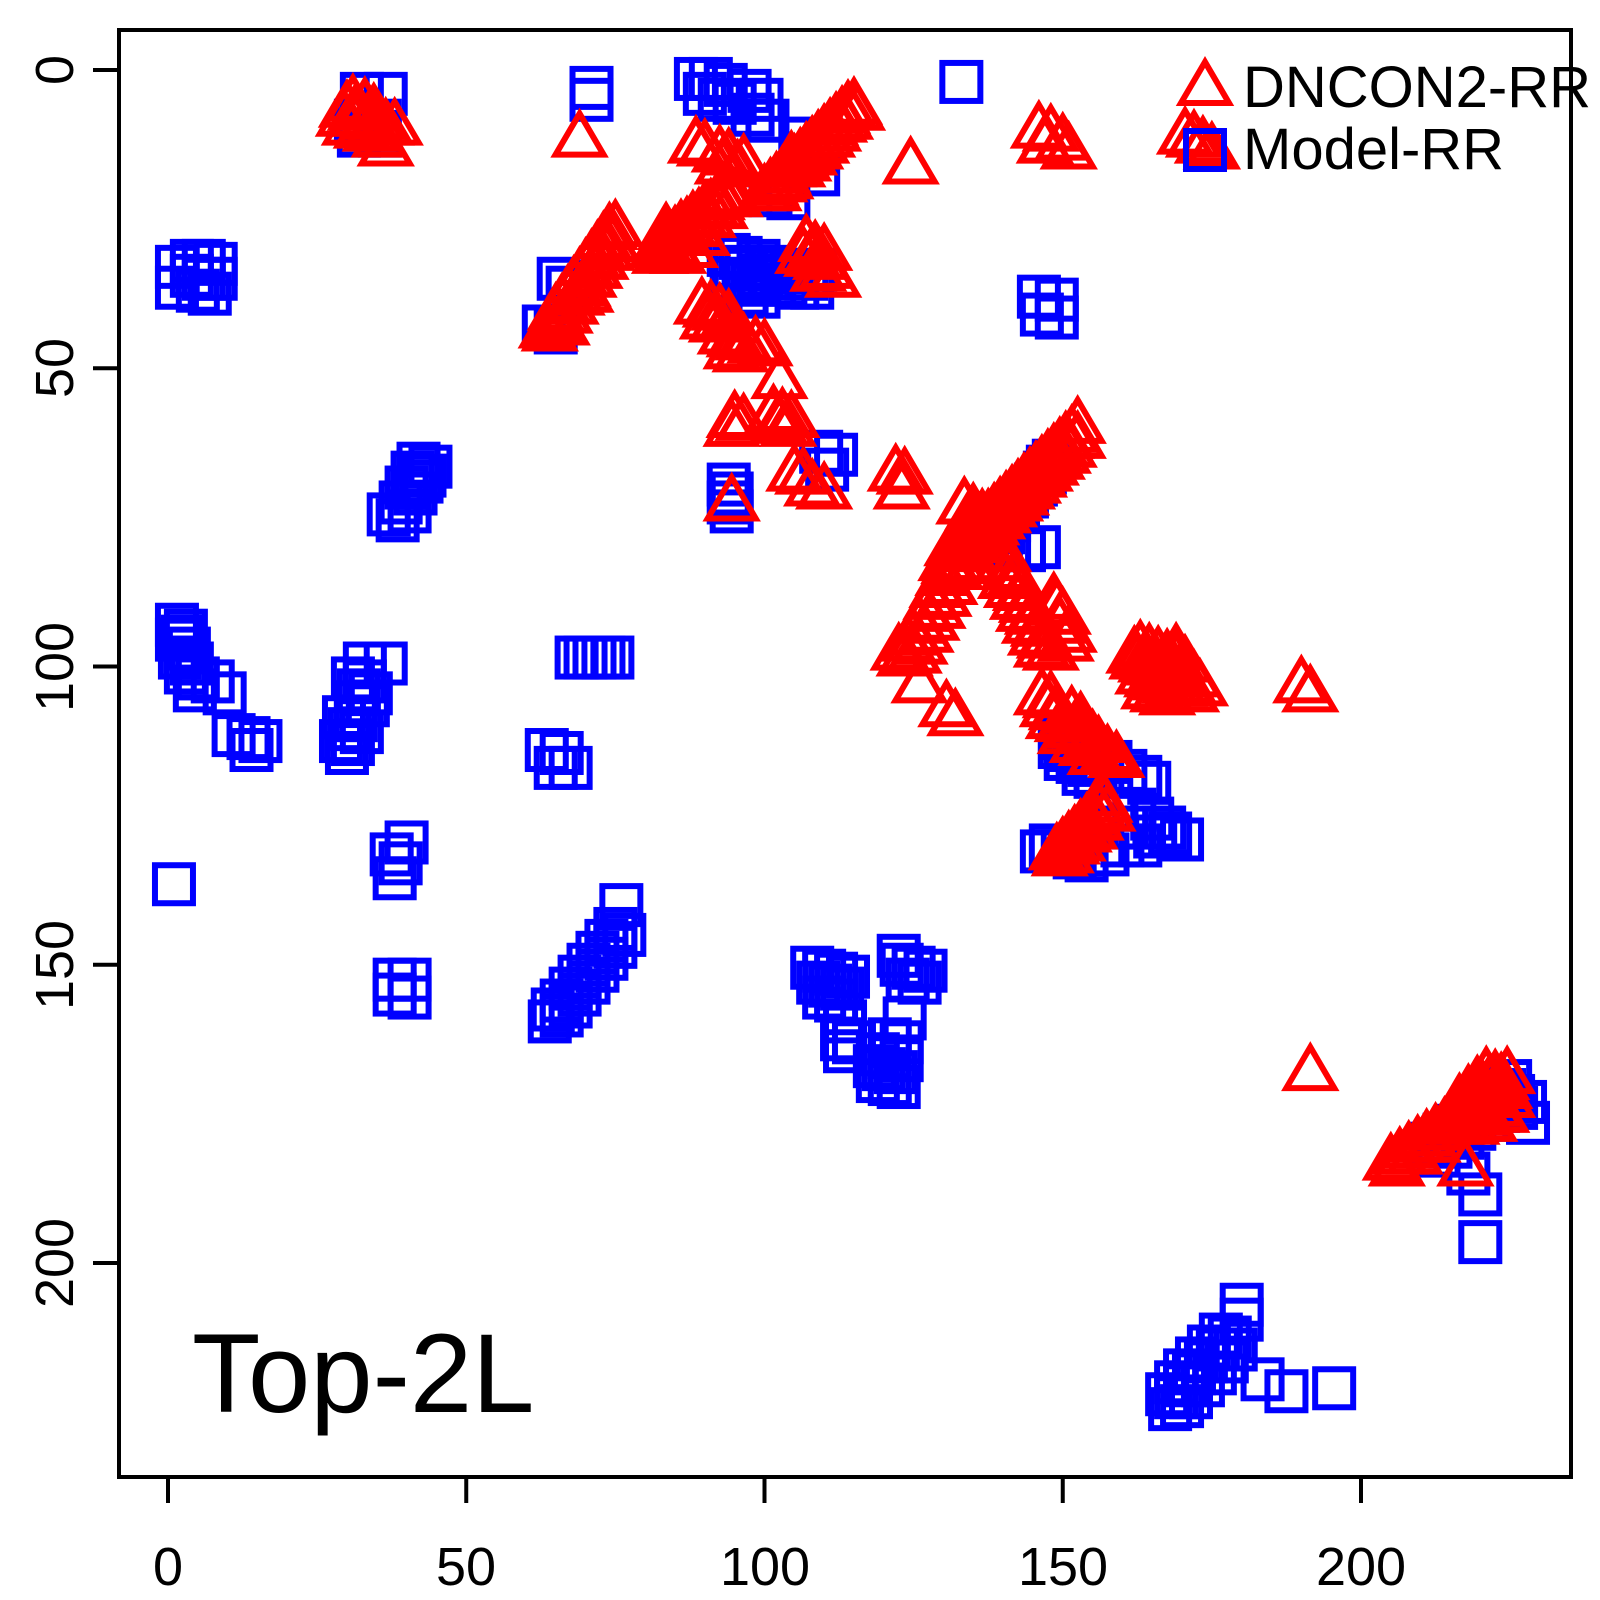 The image size is (1600, 1600). Describe the element at coordinates (55, 965) in the screenshot. I see `y-tick-label: 150` at that location.